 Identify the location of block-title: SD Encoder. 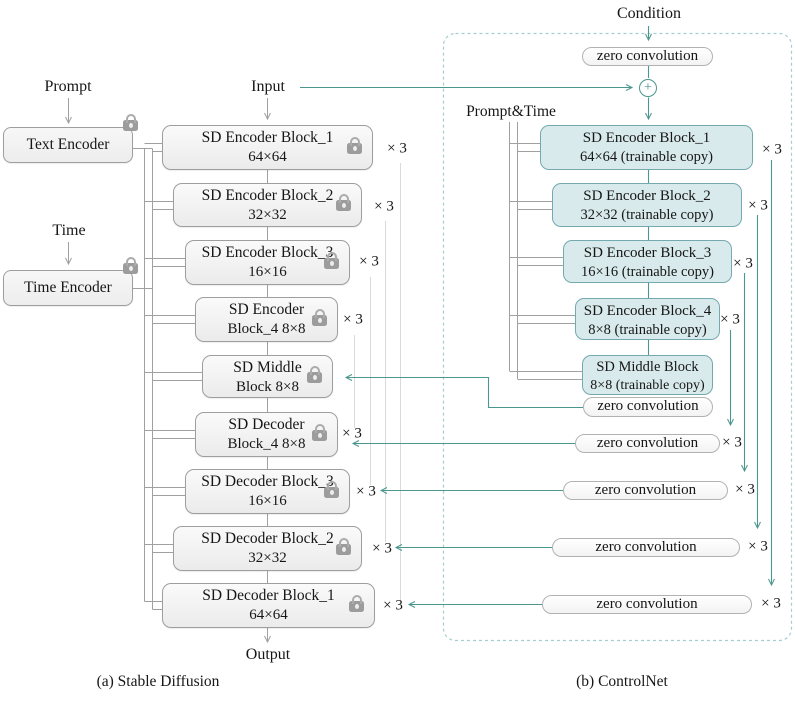
(266, 309).